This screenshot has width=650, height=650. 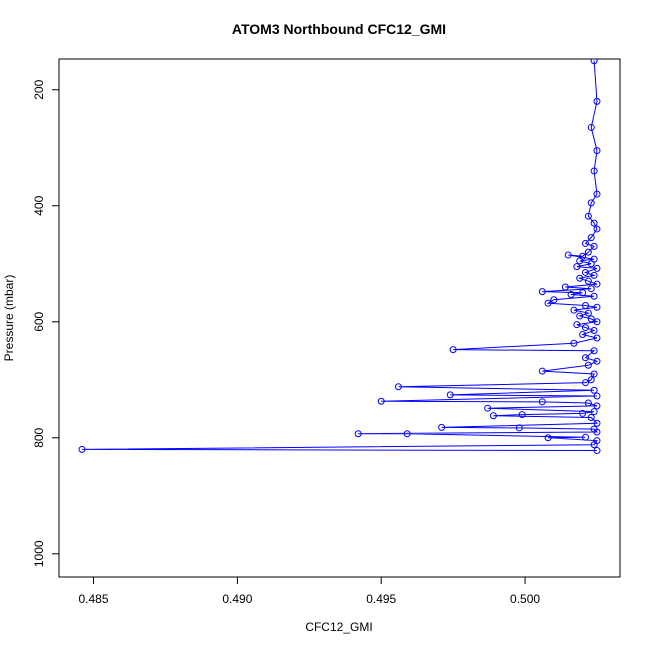 I want to click on x-tick-label: 0.485, so click(x=94, y=599).